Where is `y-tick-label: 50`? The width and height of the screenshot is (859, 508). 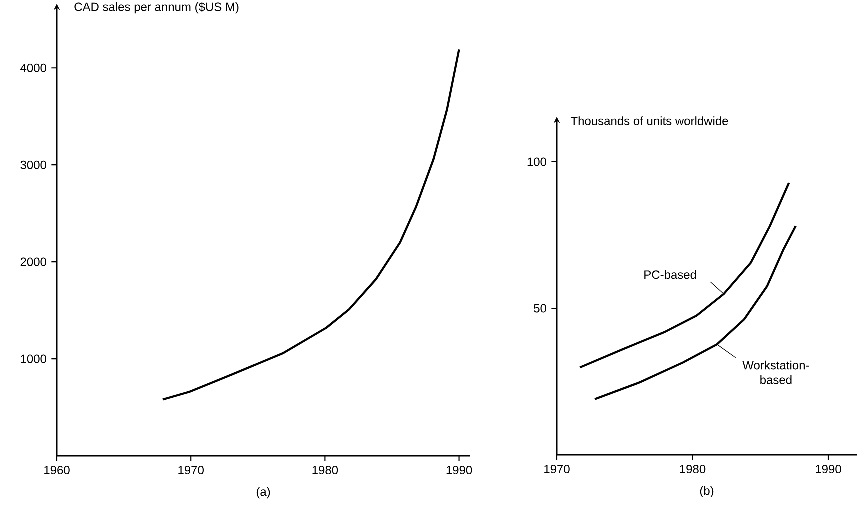
y-tick-label: 50 is located at coordinates (540, 308).